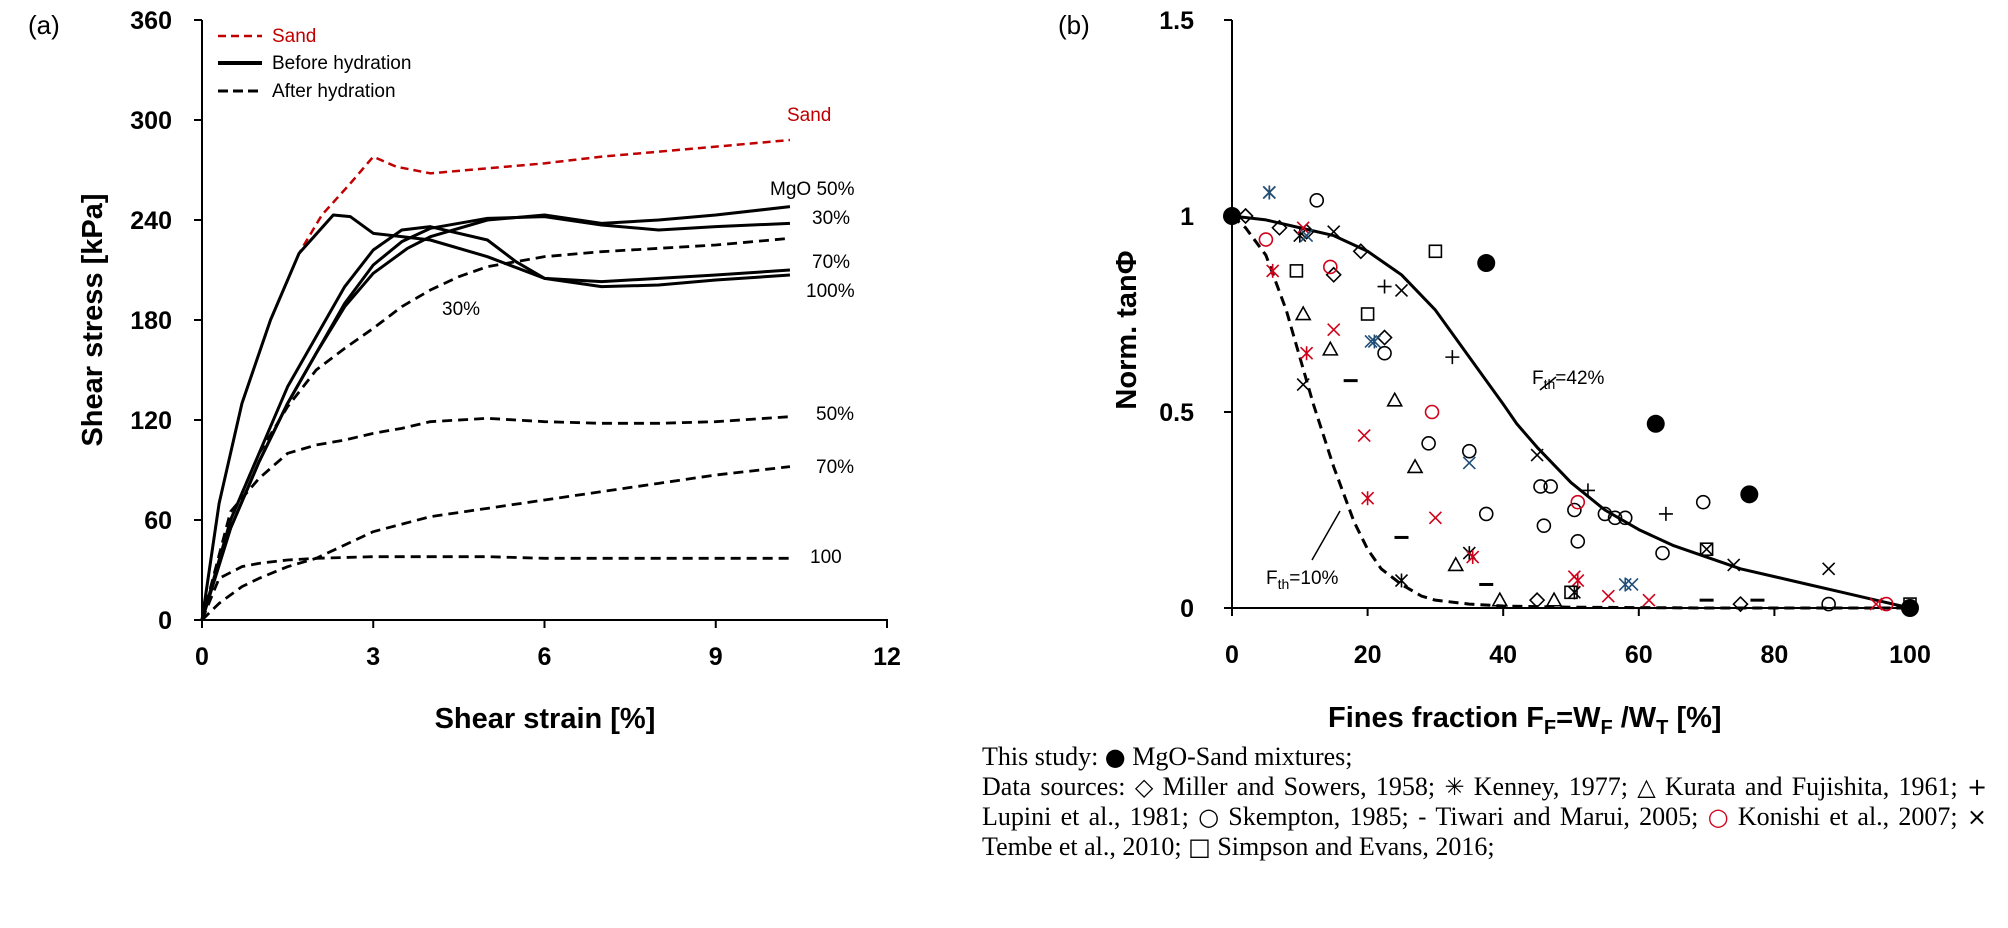  Describe the element at coordinates (1318, 816) in the screenshot. I see `caption-source-skempton: Skempton, 1985;` at that location.